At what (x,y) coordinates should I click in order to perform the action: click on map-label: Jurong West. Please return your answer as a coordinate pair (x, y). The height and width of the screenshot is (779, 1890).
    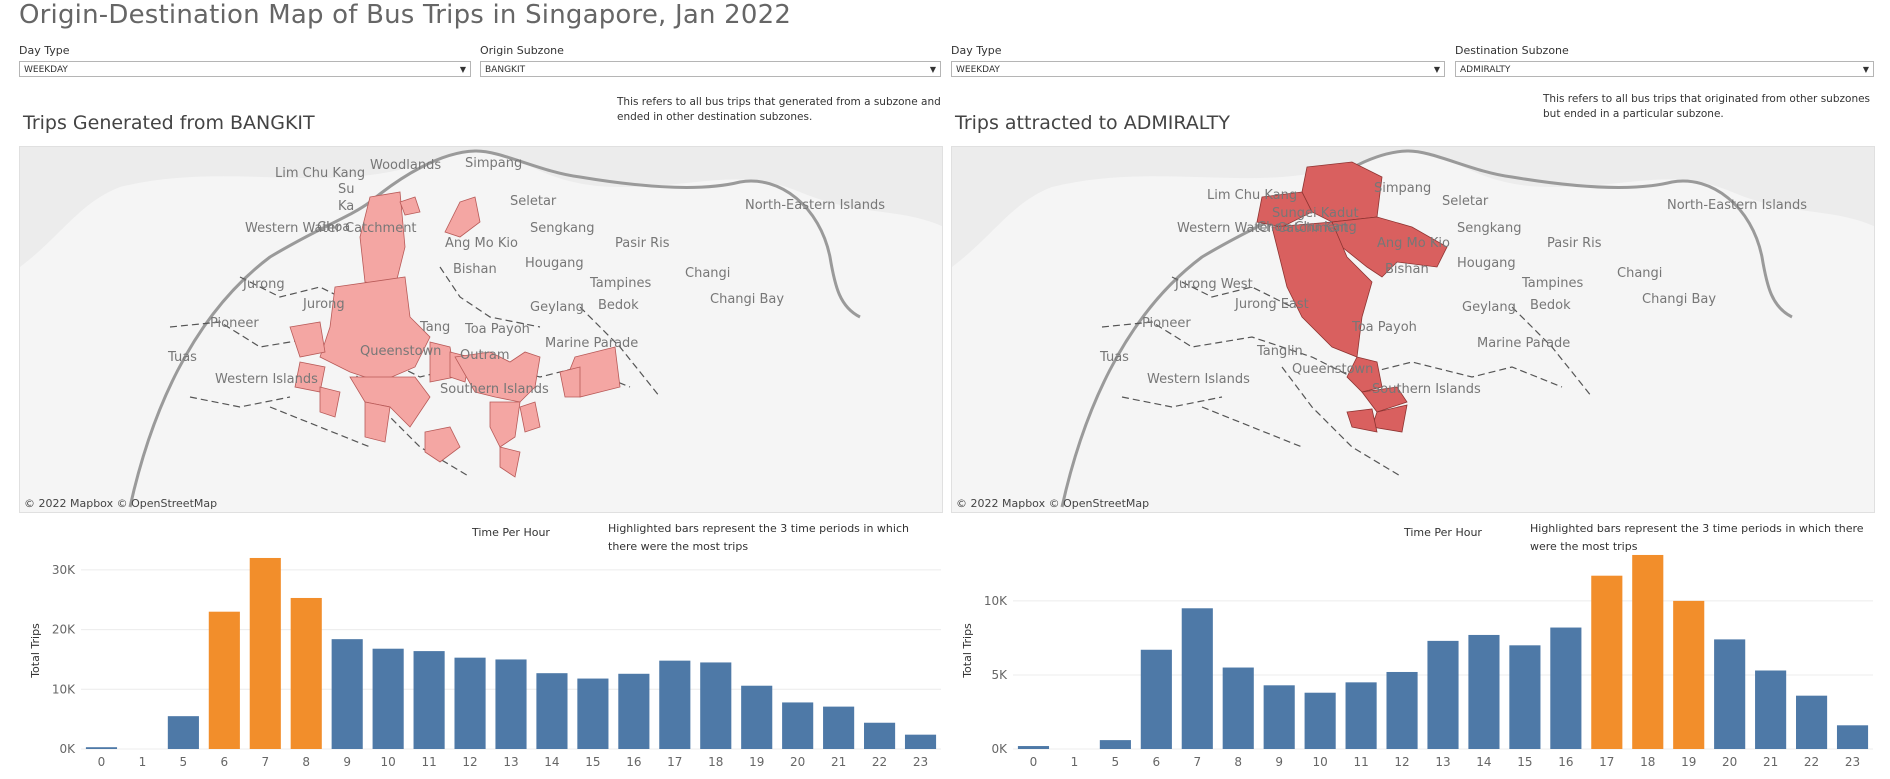
    Looking at the image, I should click on (1213, 284).